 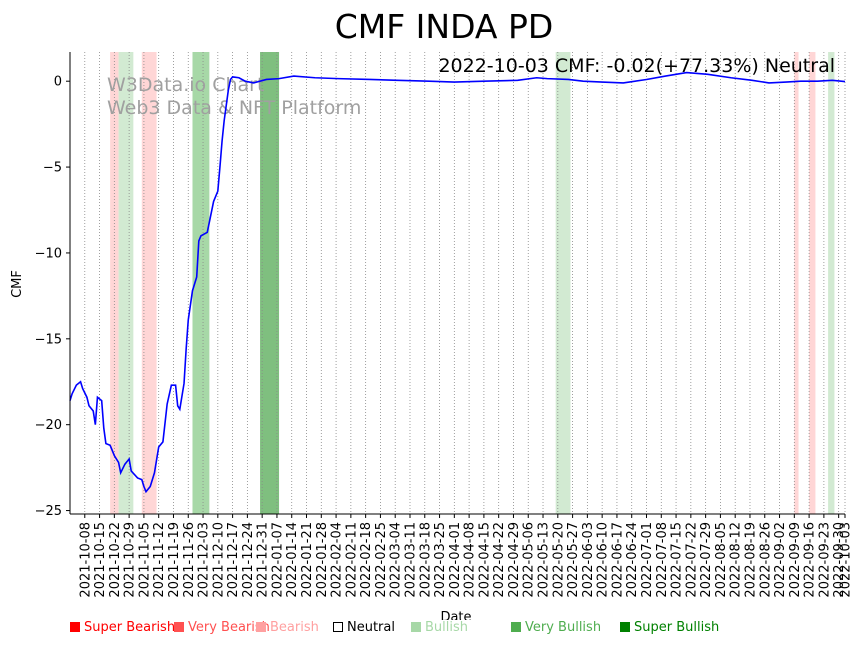 I want to click on legend-label: Very Bearish, so click(x=229, y=627).